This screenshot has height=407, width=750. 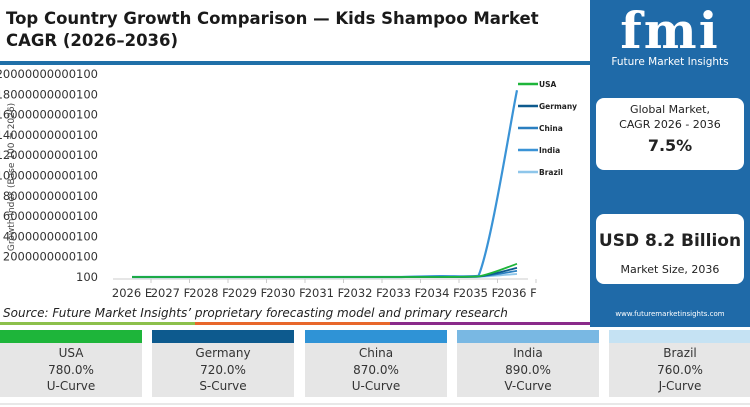 What do you see at coordinates (49, 176) in the screenshot?
I see `y-tick-label: 10000000000100` at bounding box center [49, 176].